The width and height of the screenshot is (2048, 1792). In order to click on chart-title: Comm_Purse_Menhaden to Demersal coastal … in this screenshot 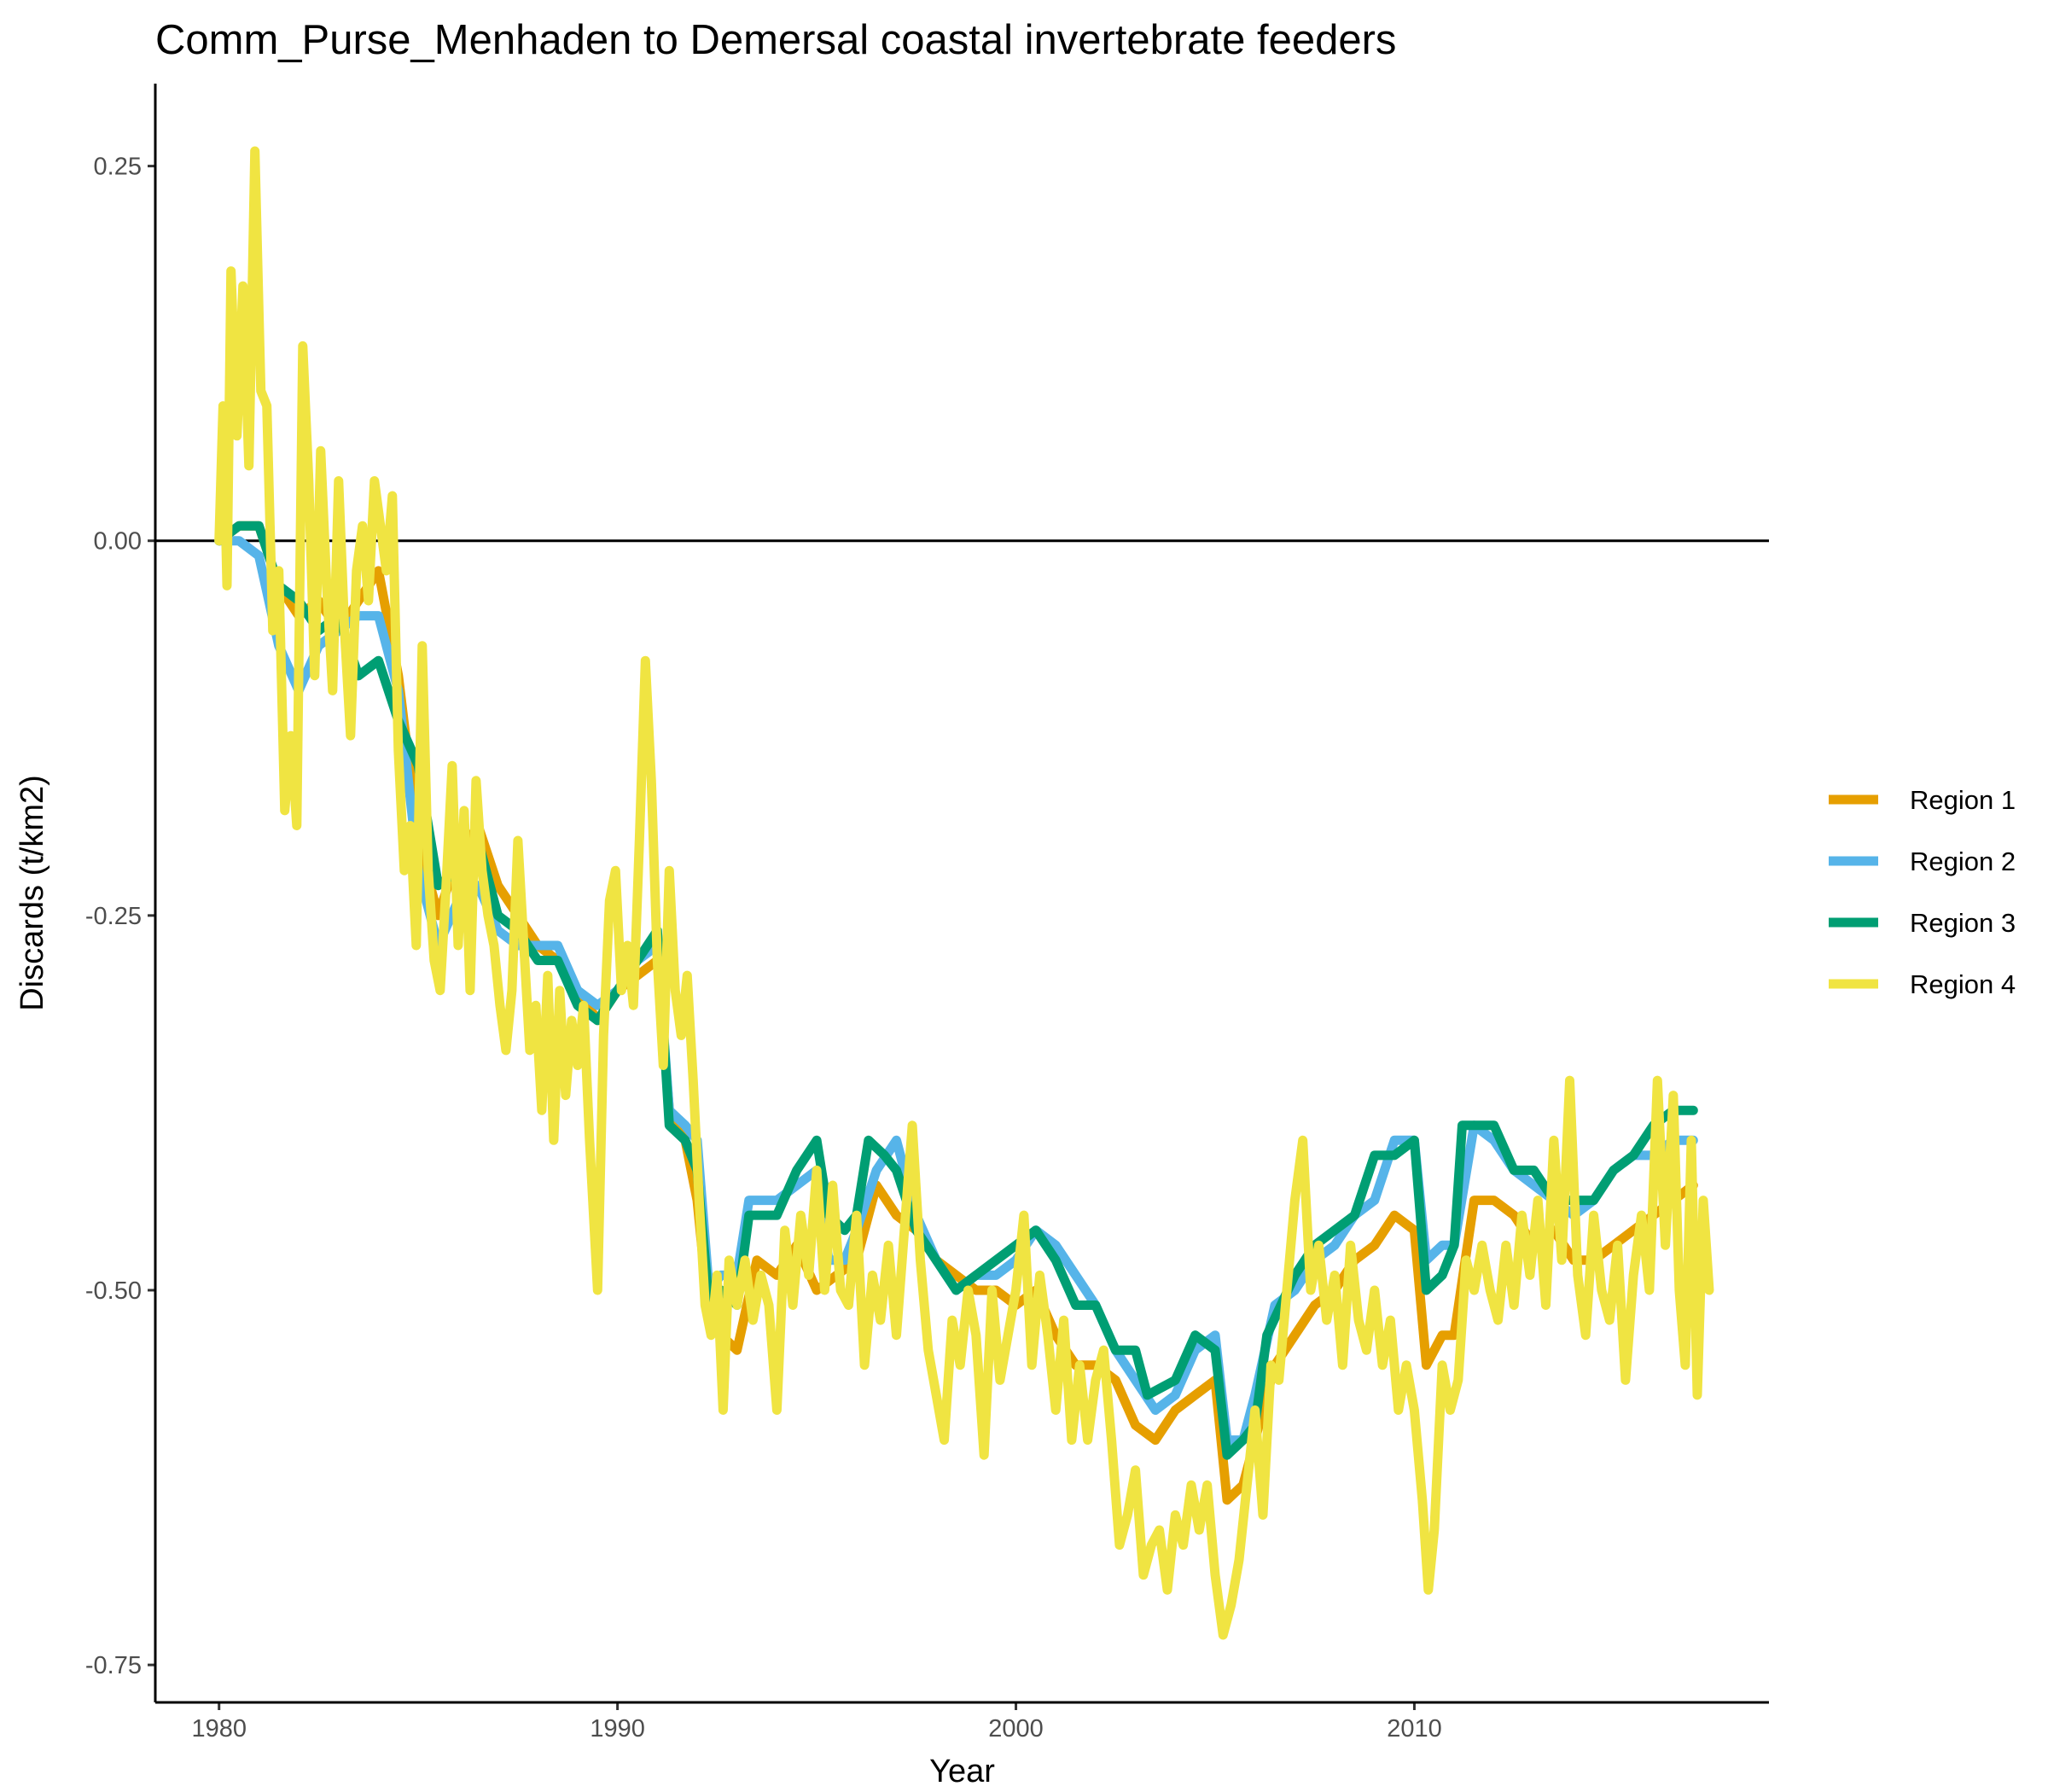, I will do `click(775, 40)`.